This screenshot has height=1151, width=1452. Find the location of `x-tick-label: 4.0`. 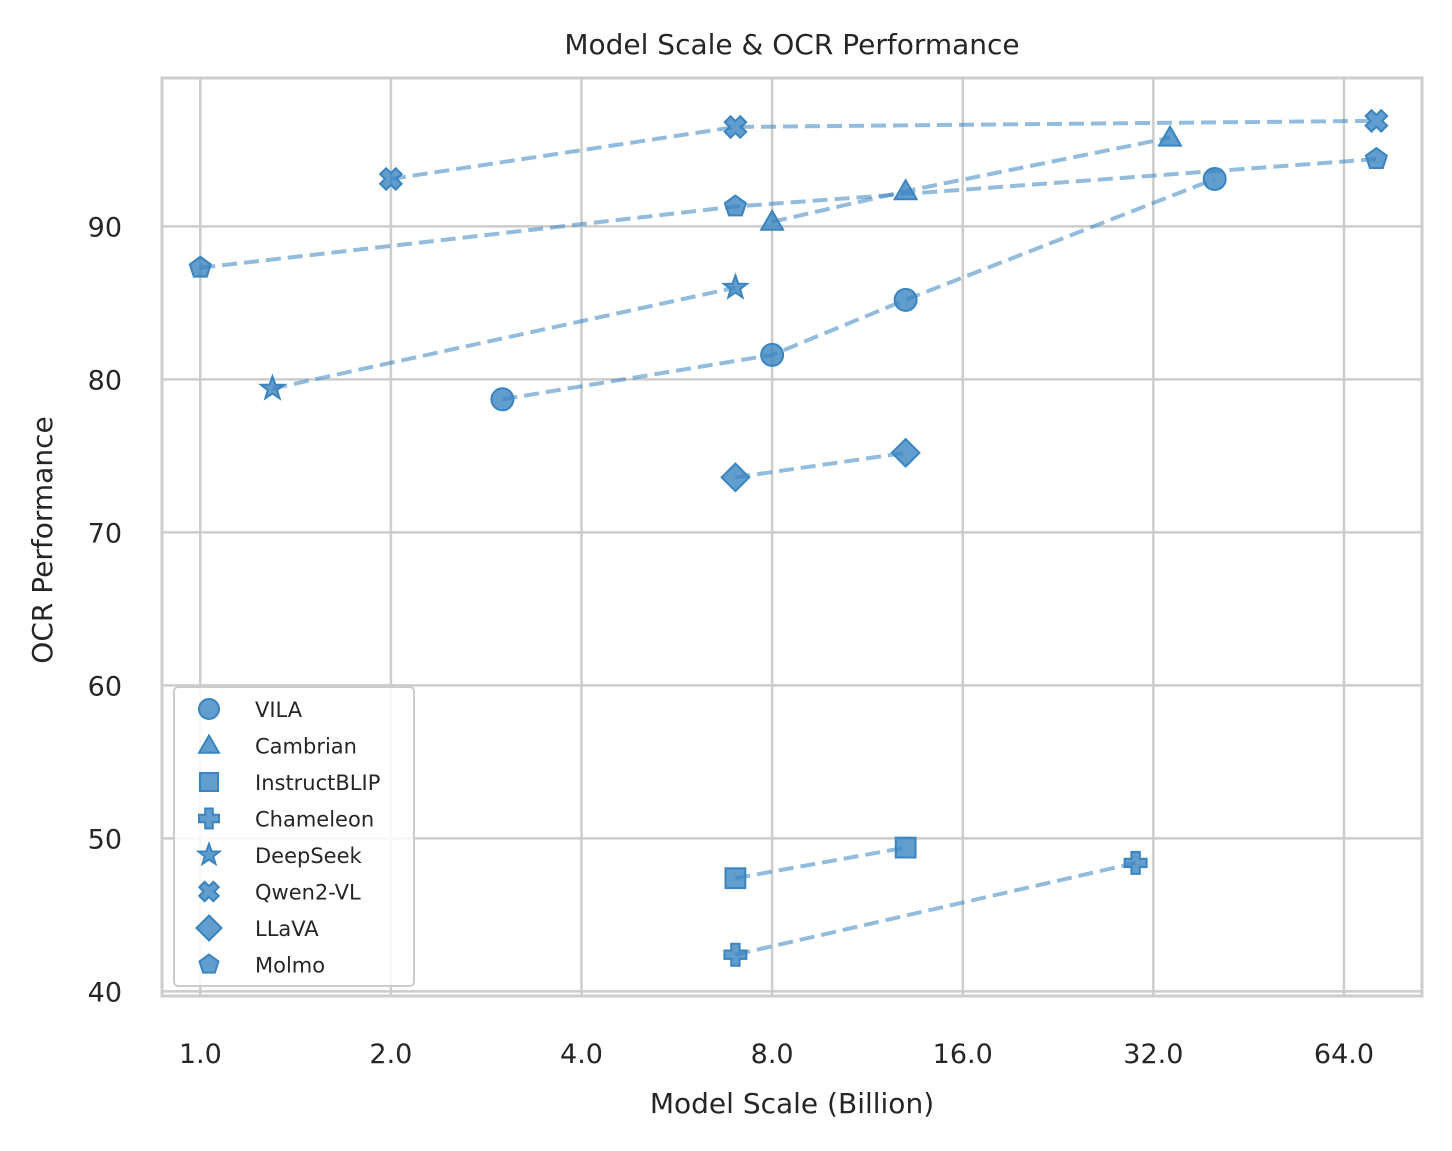

x-tick-label: 4.0 is located at coordinates (581, 1054).